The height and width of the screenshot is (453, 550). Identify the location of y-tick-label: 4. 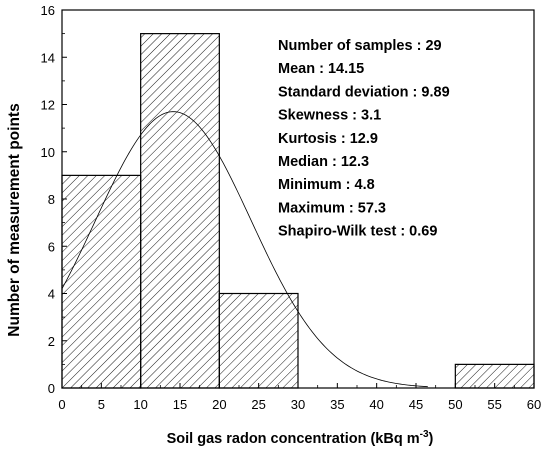
(51, 294).